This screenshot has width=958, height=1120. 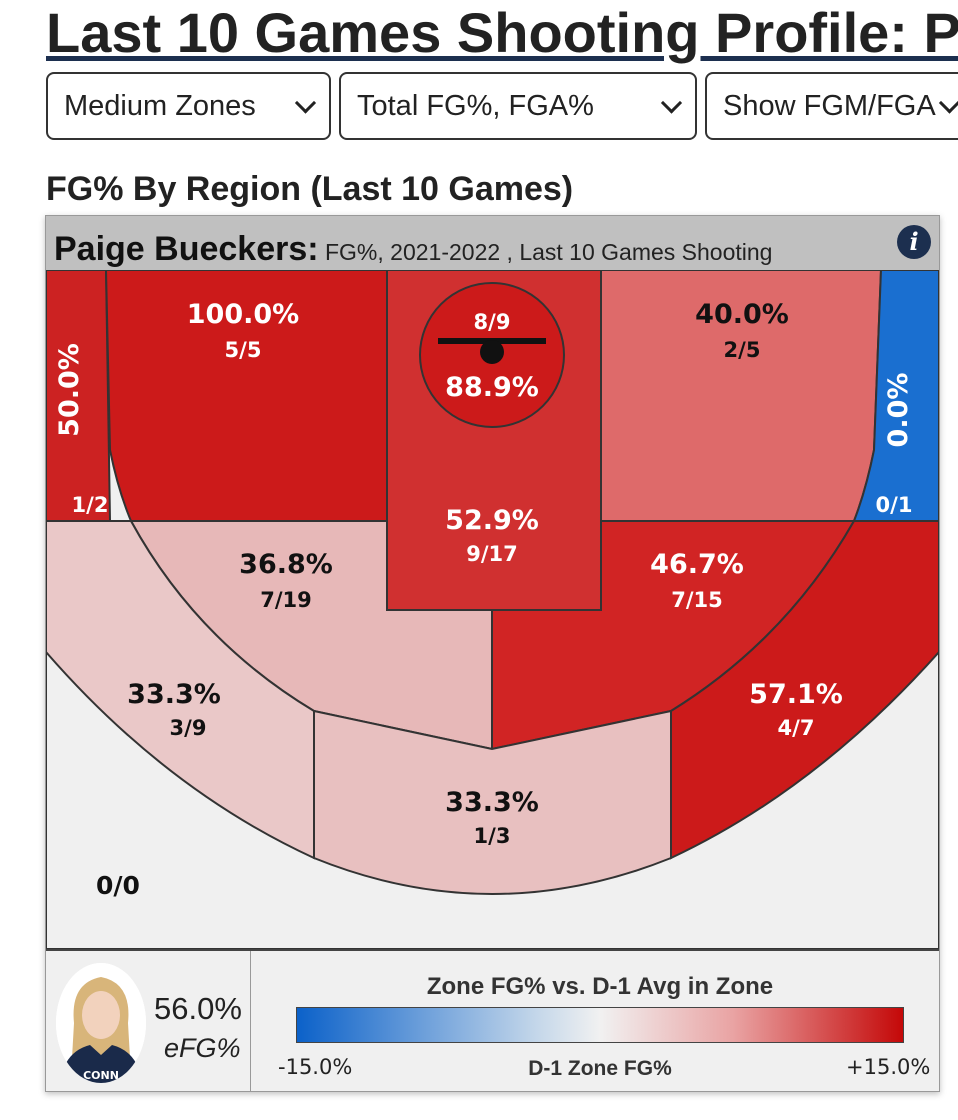 I want to click on stat-type-dropdown: Total FG%, FGA%, so click(x=518, y=106).